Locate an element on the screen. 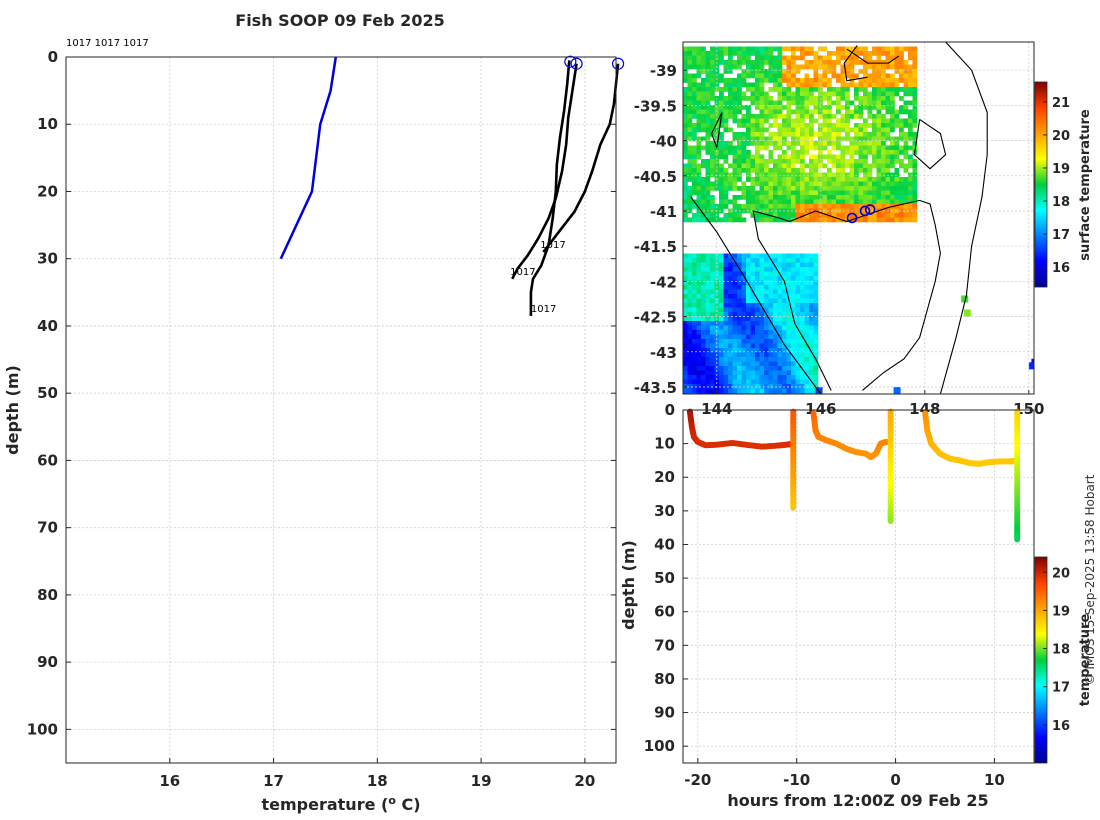 This screenshot has height=820, width=1100. victoria-coast is located at coordinates (873, 56).